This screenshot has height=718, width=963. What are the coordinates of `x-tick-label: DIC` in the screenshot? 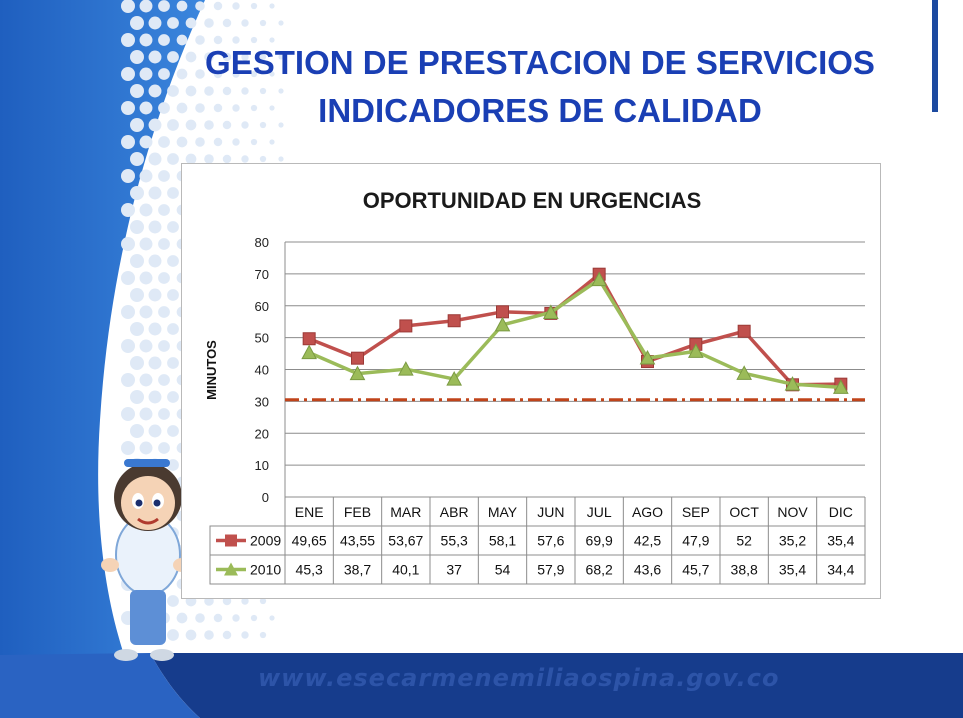 It's located at (841, 512).